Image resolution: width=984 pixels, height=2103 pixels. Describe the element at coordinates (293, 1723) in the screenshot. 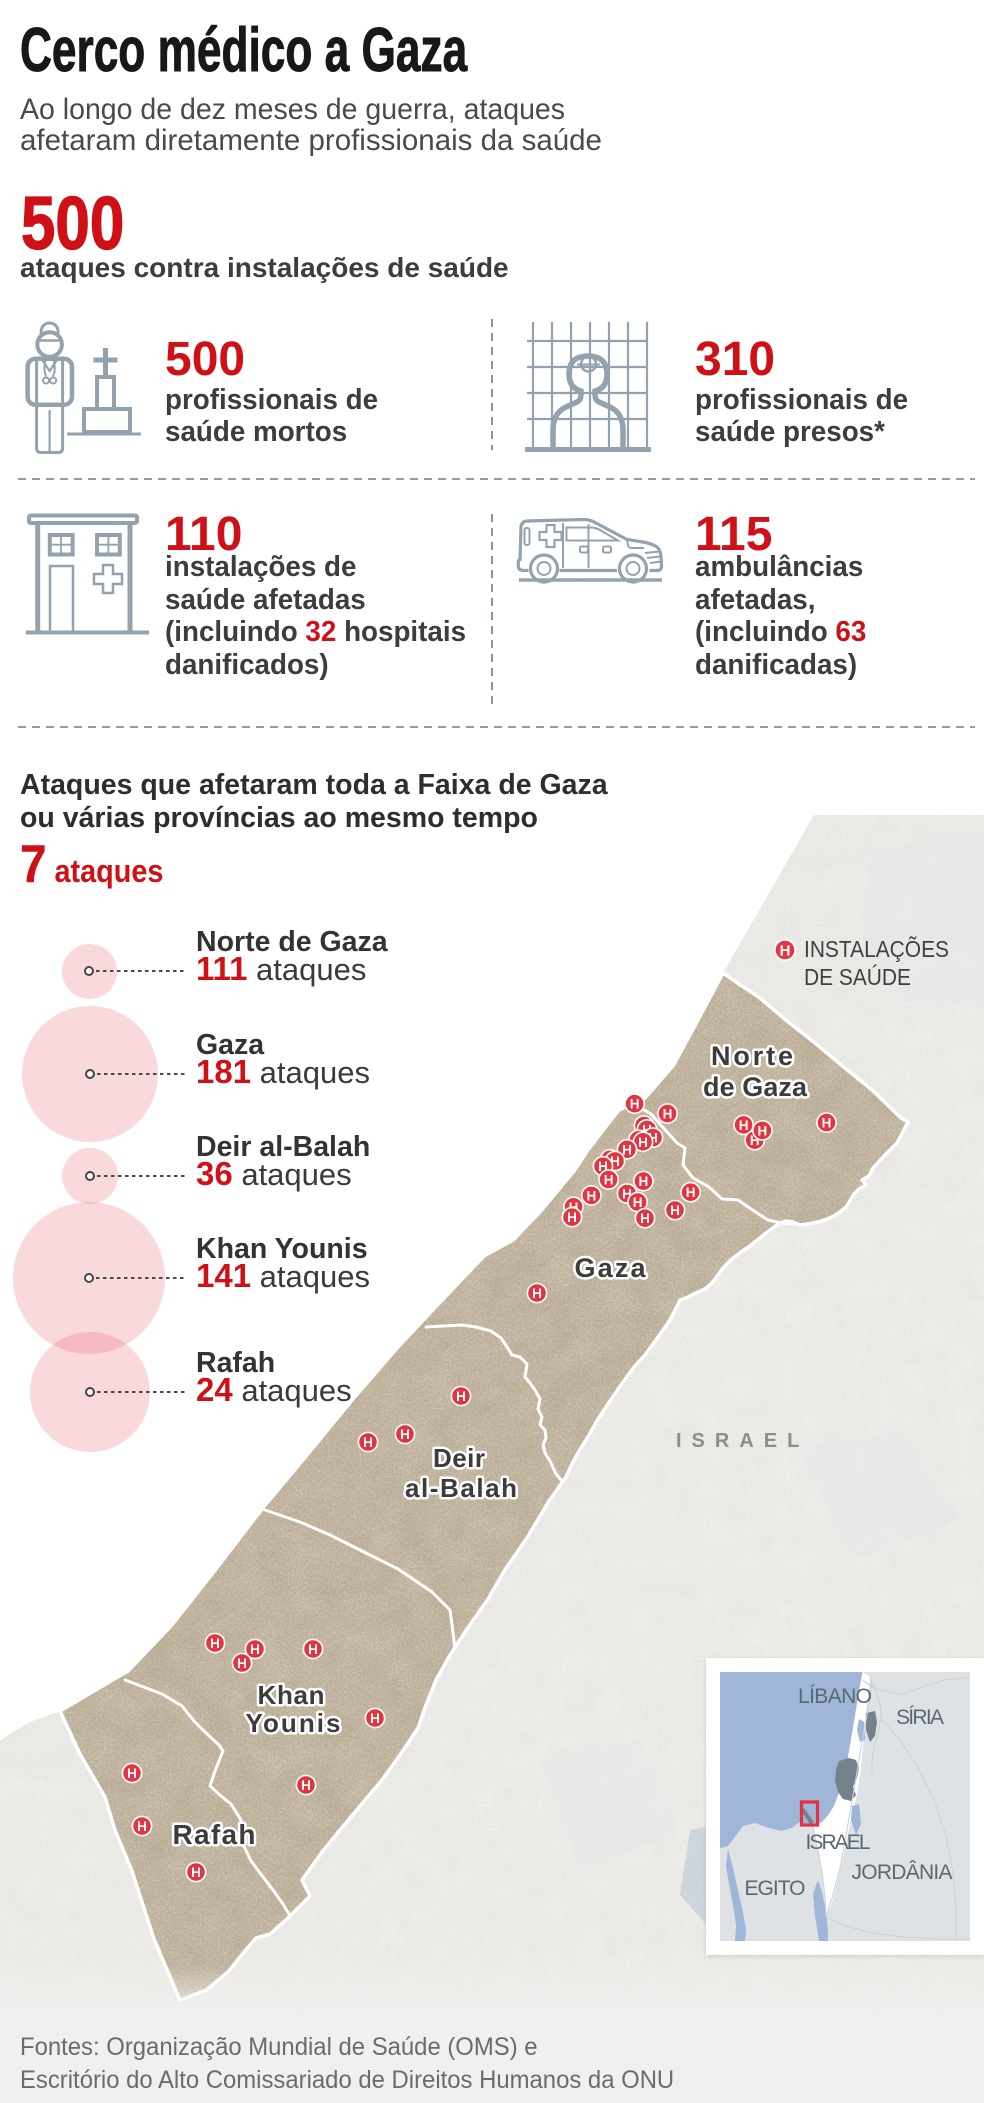

I see `svg-text: Younis` at that location.